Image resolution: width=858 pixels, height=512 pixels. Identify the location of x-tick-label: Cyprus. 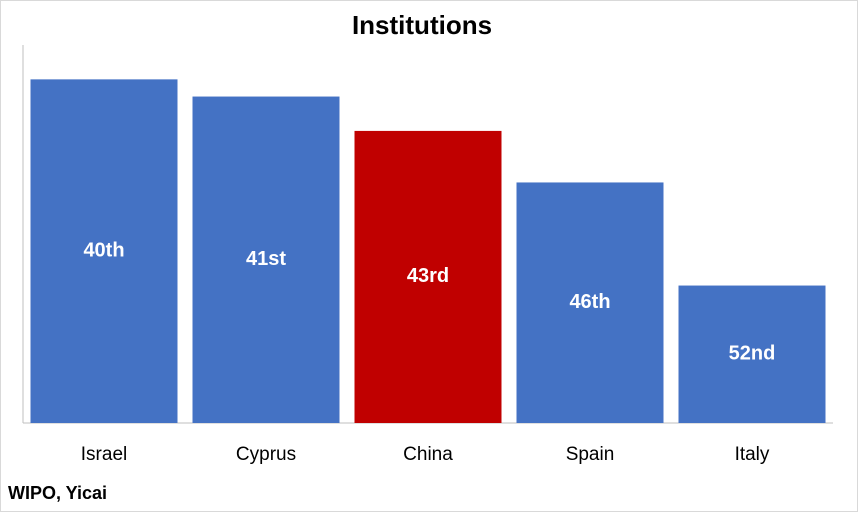
(266, 454).